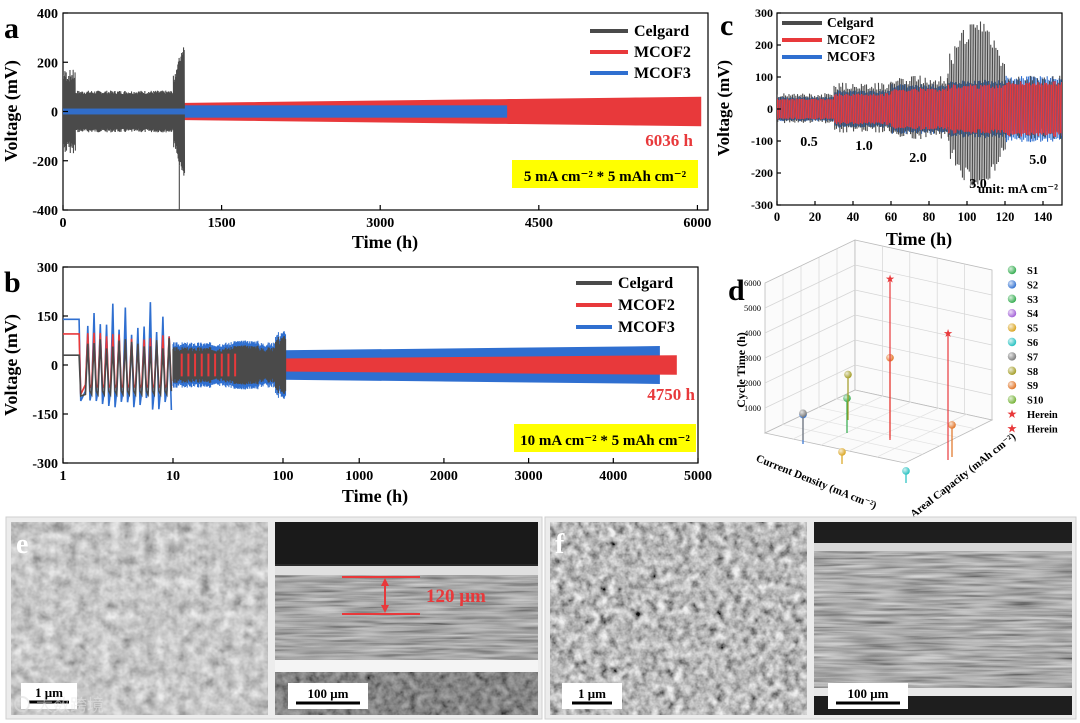  Describe the element at coordinates (285, 111) in the screenshot. I see `series-MCOF3-core-a` at that location.